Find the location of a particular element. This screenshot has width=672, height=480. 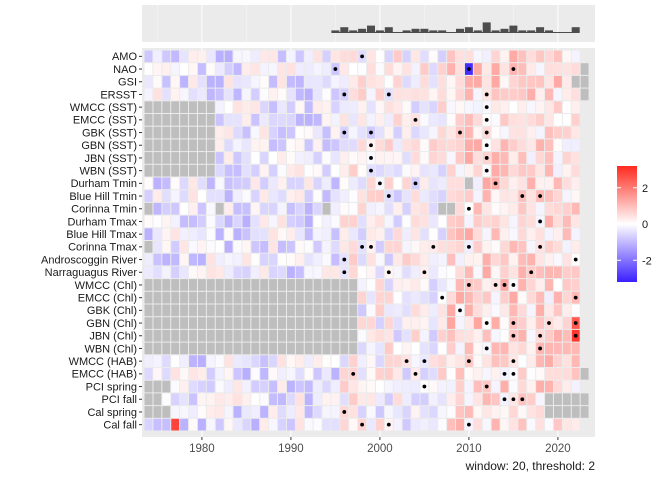

y-tick-label: Blue Hill Tmax is located at coordinates (101, 235).